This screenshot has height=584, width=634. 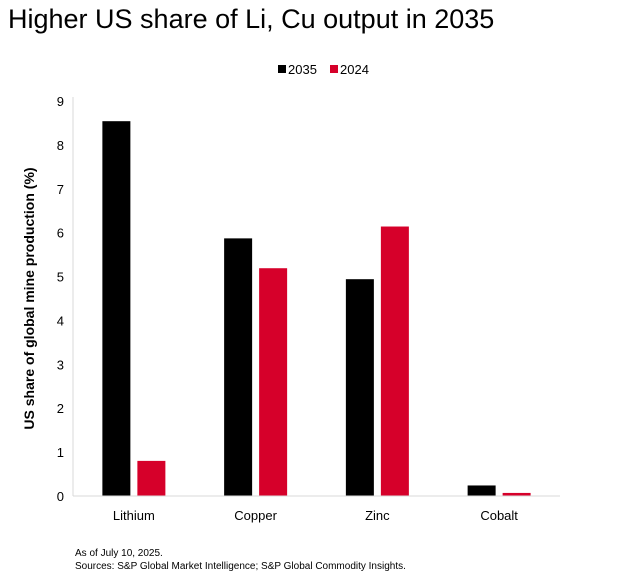 What do you see at coordinates (134, 515) in the screenshot?
I see `x-tick-label: Lithium` at bounding box center [134, 515].